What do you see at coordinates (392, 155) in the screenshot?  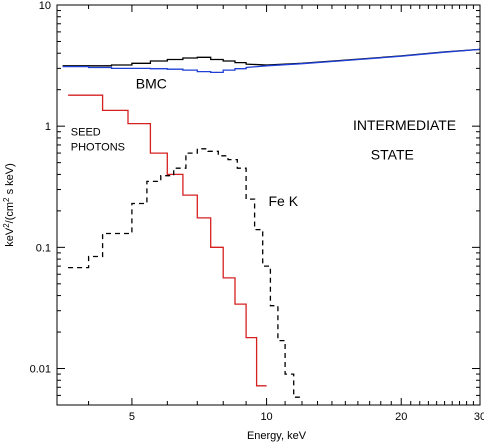 I see `annotation-label: STATE` at bounding box center [392, 155].